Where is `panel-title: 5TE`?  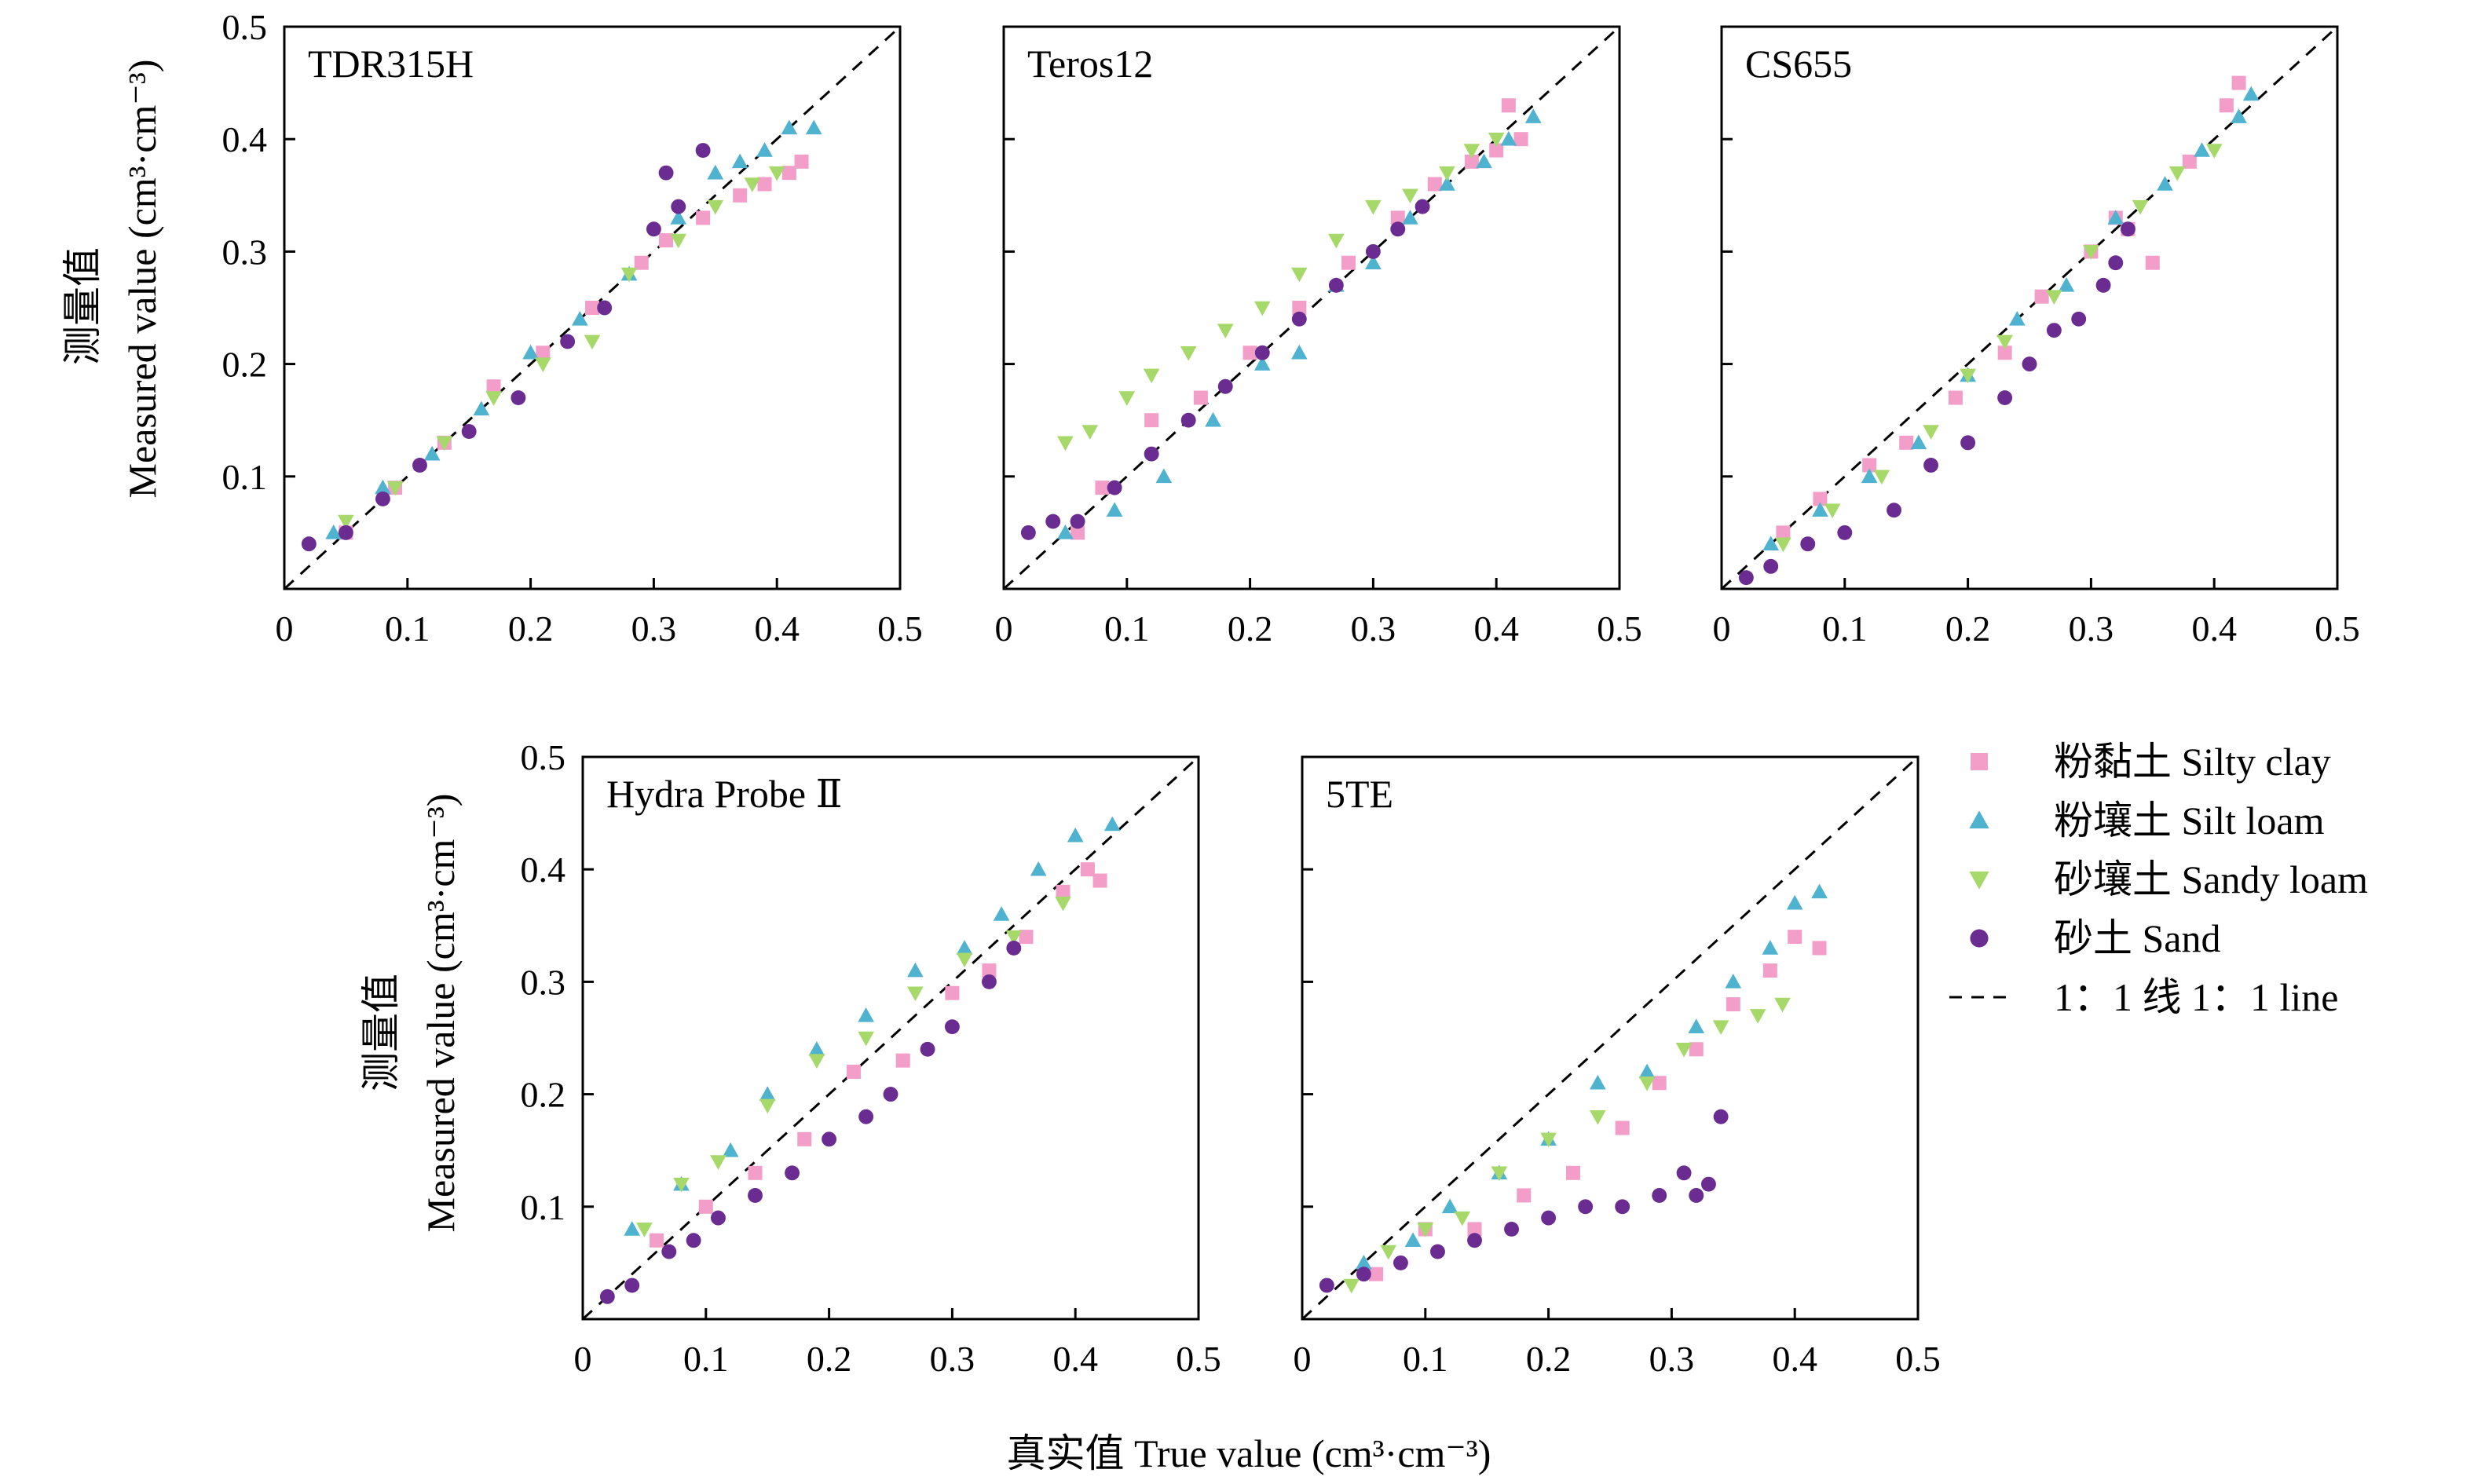
panel-title: 5TE is located at coordinates (1360, 794).